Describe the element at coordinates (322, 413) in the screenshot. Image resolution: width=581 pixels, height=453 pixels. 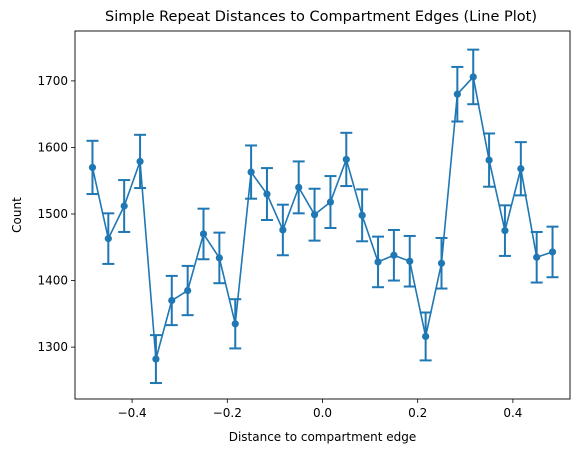
I see `x-tick-label: 0.0` at that location.